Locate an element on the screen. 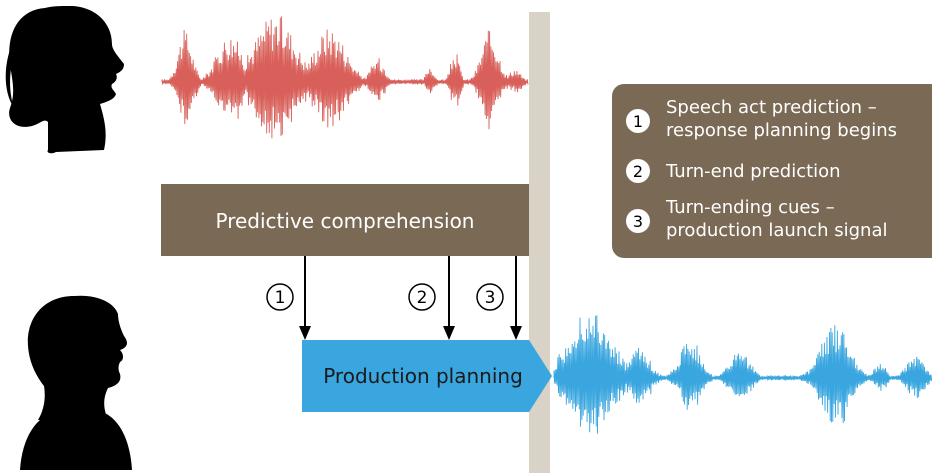 The width and height of the screenshot is (932, 473). production-planning-box is located at coordinates (427, 376).